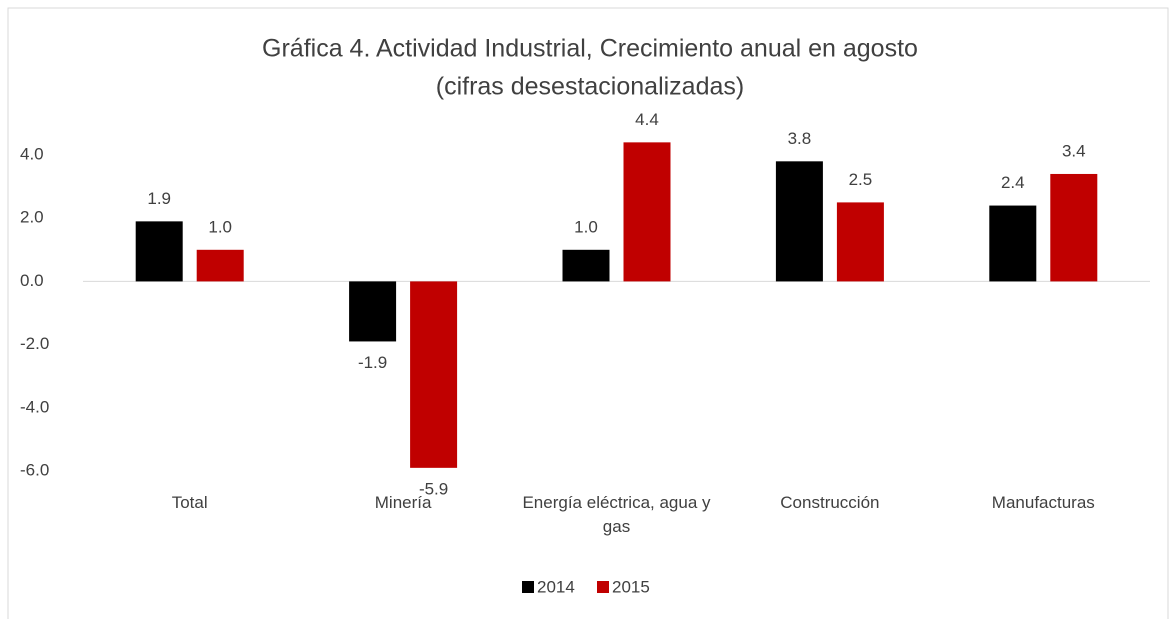  I want to click on y-tick-label: -2.0, so click(34, 343).